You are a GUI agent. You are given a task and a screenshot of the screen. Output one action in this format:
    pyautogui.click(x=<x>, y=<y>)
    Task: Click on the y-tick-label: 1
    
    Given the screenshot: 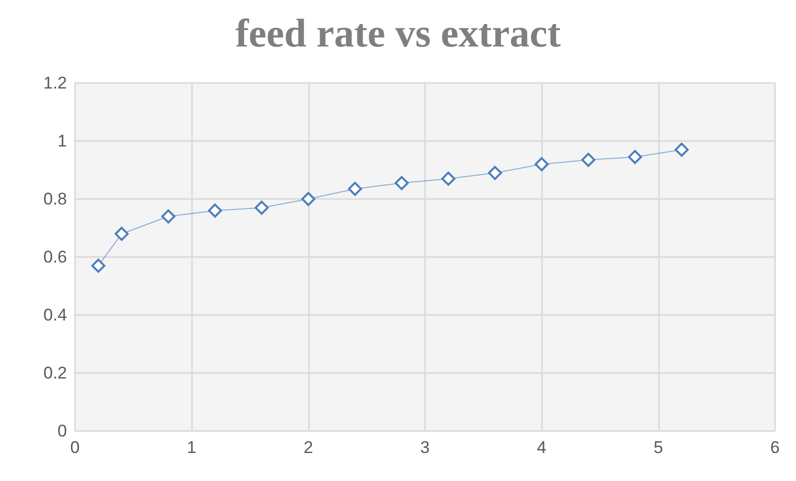 What is the action you would take?
    pyautogui.click(x=62, y=141)
    